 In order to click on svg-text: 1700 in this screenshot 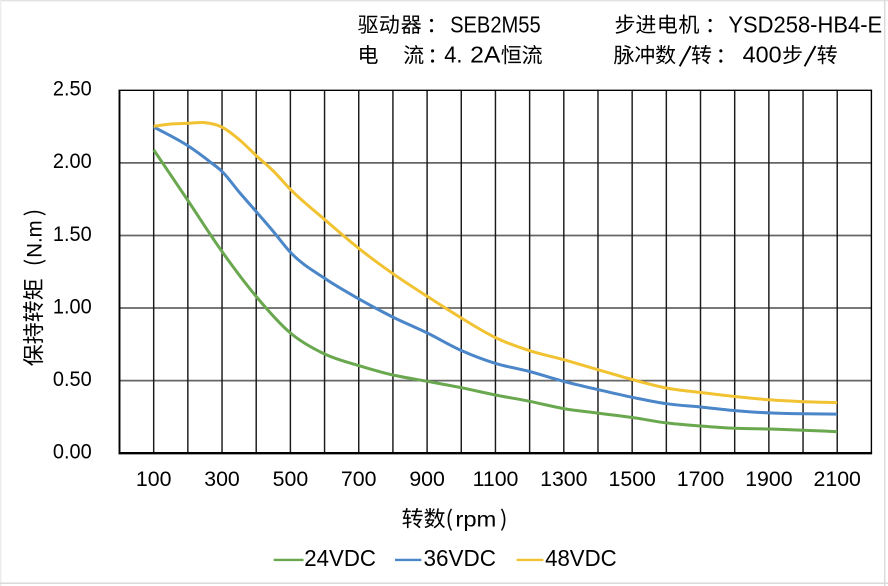, I will do `click(701, 479)`.